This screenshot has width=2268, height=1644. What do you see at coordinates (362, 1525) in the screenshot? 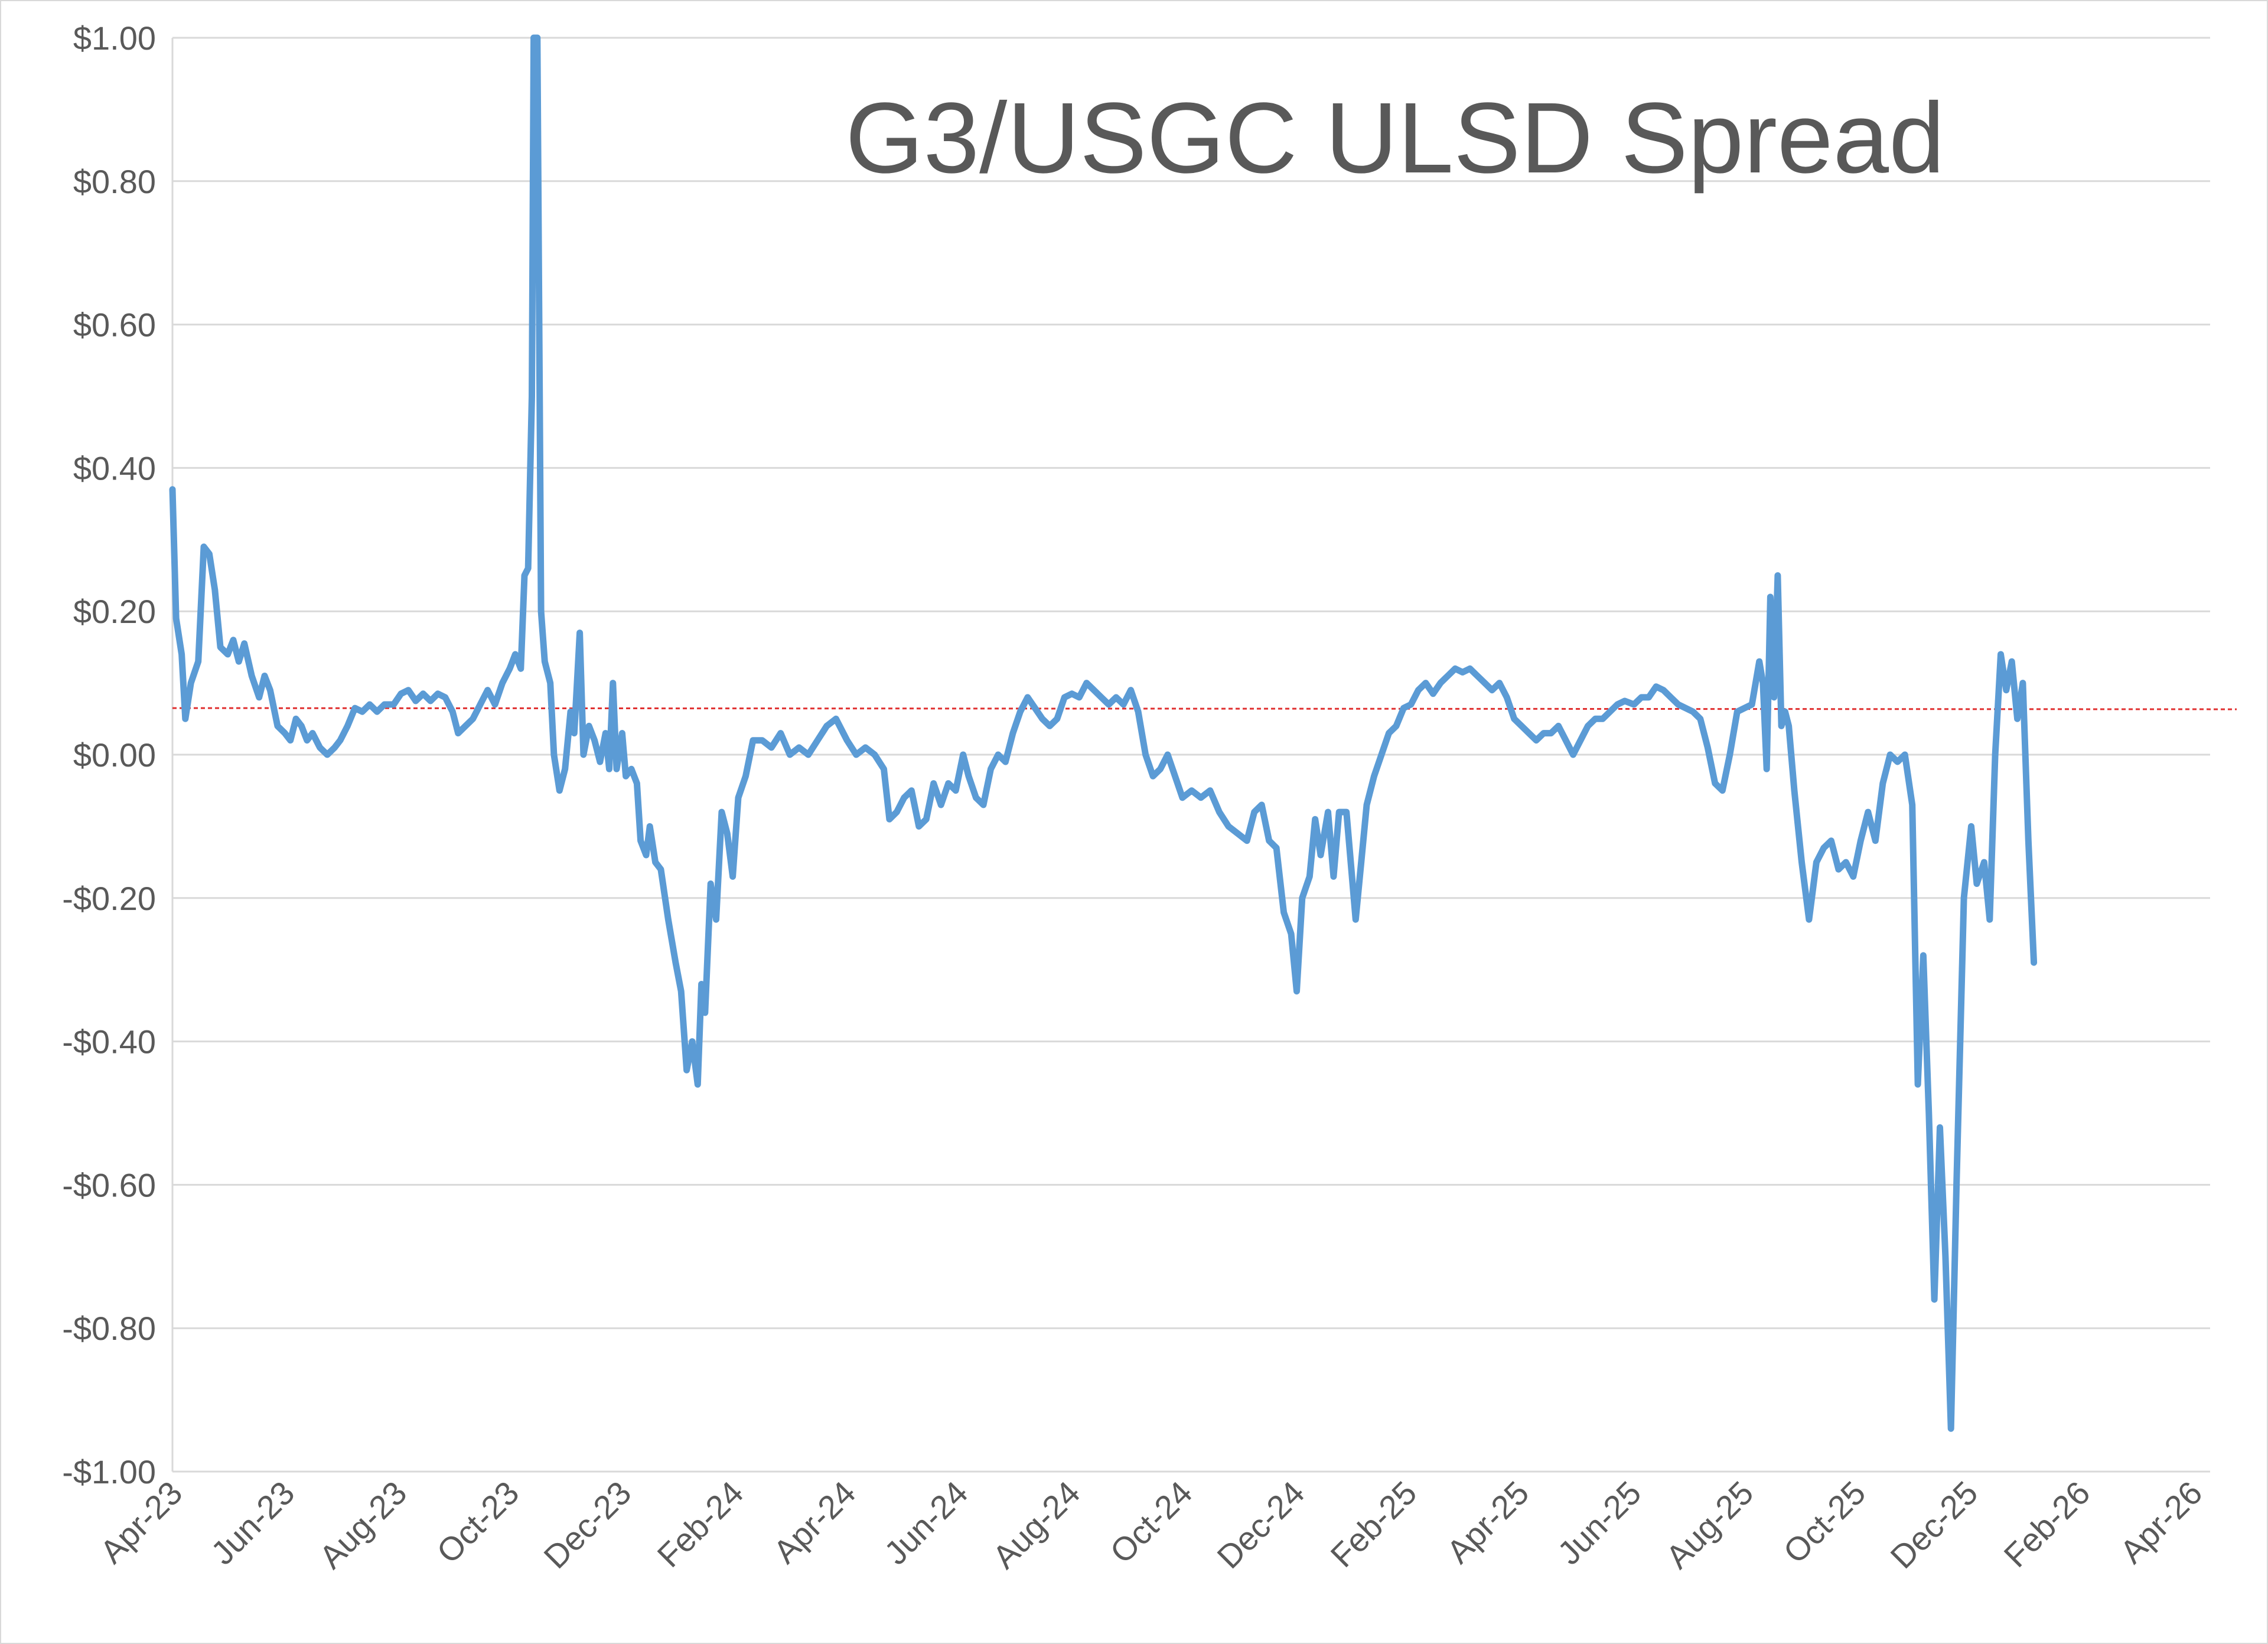
I see `x-tick-label: Aug-23` at bounding box center [362, 1525].